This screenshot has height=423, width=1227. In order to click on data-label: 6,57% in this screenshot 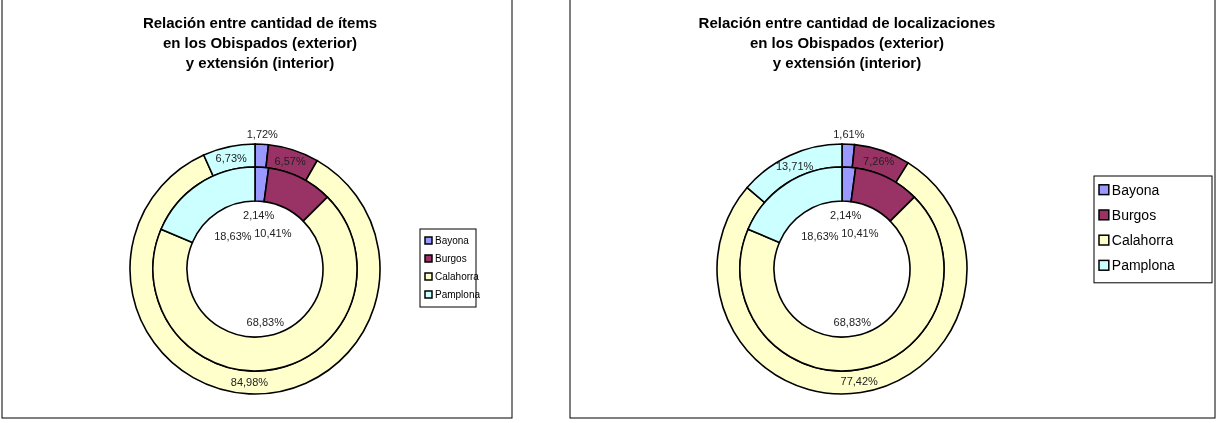, I will do `click(290, 160)`.